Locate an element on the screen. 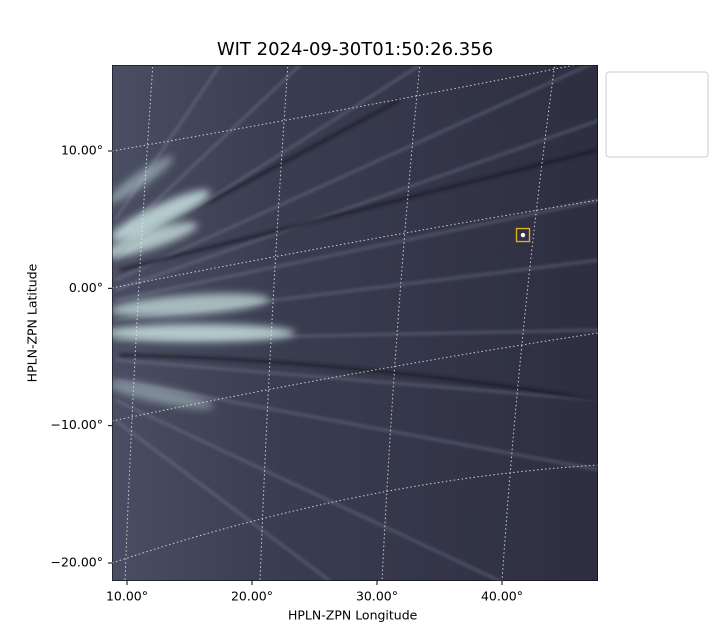 The height and width of the screenshot is (640, 720). y-tick-label: −10.00° is located at coordinates (76, 424).